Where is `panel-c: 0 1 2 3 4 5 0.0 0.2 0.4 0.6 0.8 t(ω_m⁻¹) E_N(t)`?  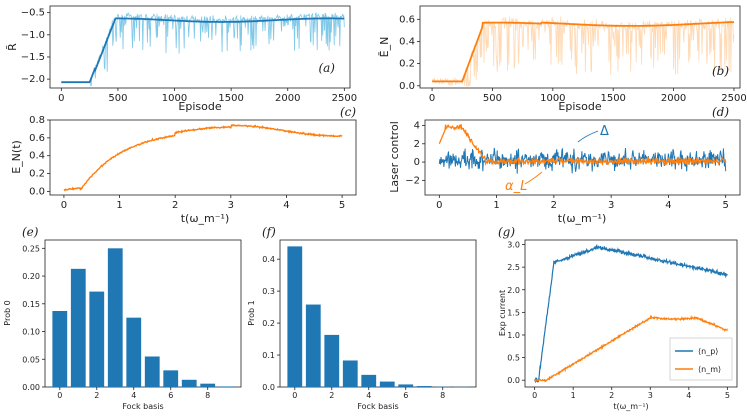 panel-c: 0 1 2 3 4 5 0.0 0.2 0.4 0.6 0.8 t(ω_m⁻¹) E_N(t) is located at coordinates (183, 170).